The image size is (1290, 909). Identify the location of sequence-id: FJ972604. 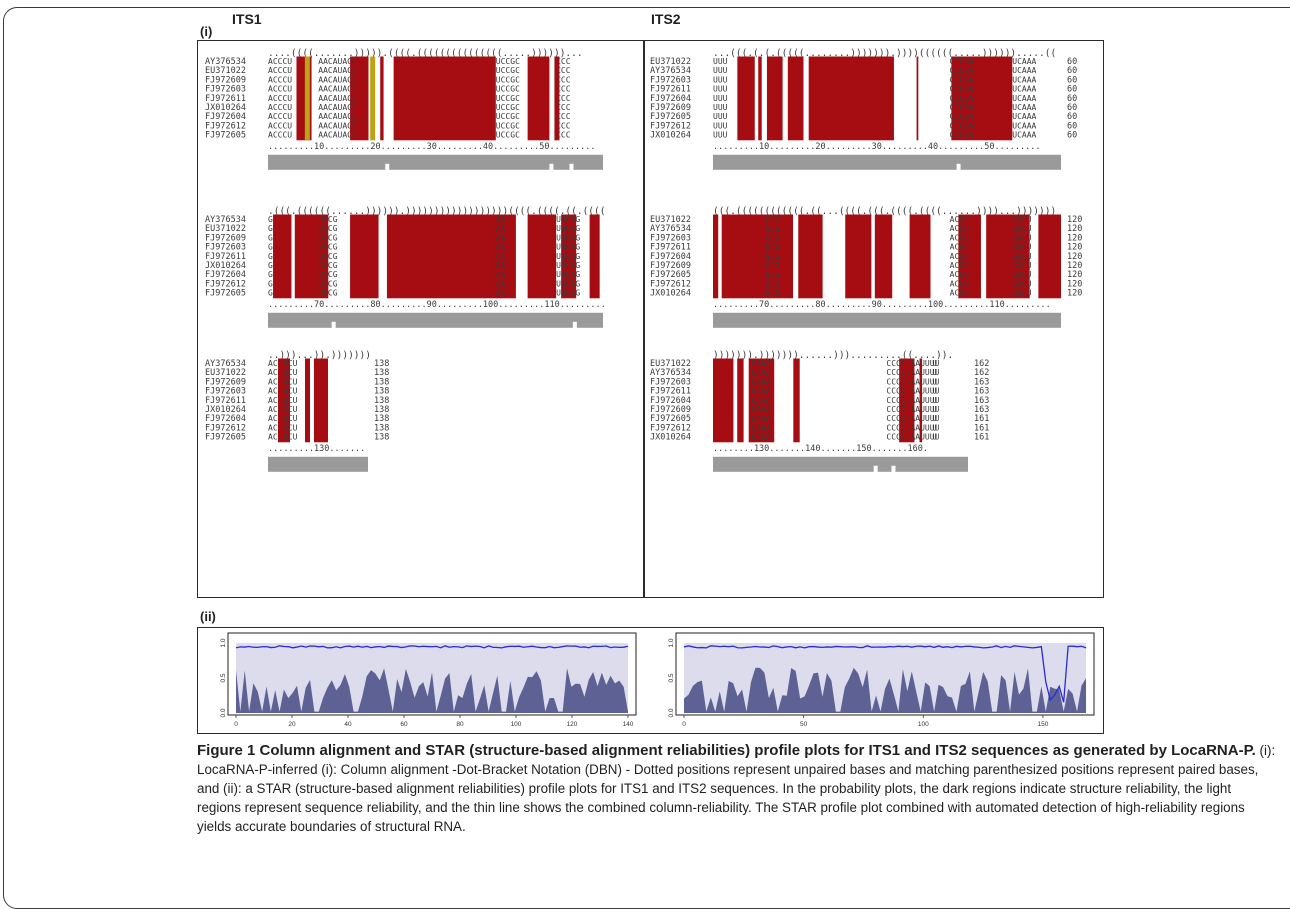
(225, 117).